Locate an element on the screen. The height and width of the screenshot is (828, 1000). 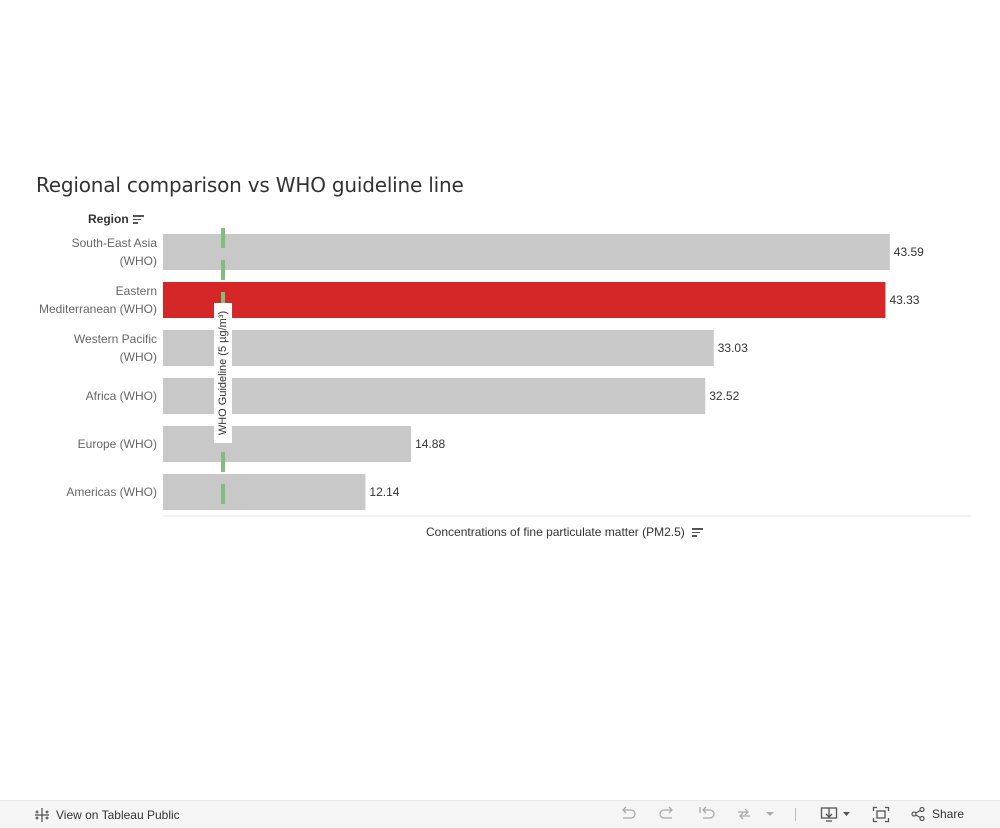
category-label-line: Africa (WHO) is located at coordinates (121, 396).